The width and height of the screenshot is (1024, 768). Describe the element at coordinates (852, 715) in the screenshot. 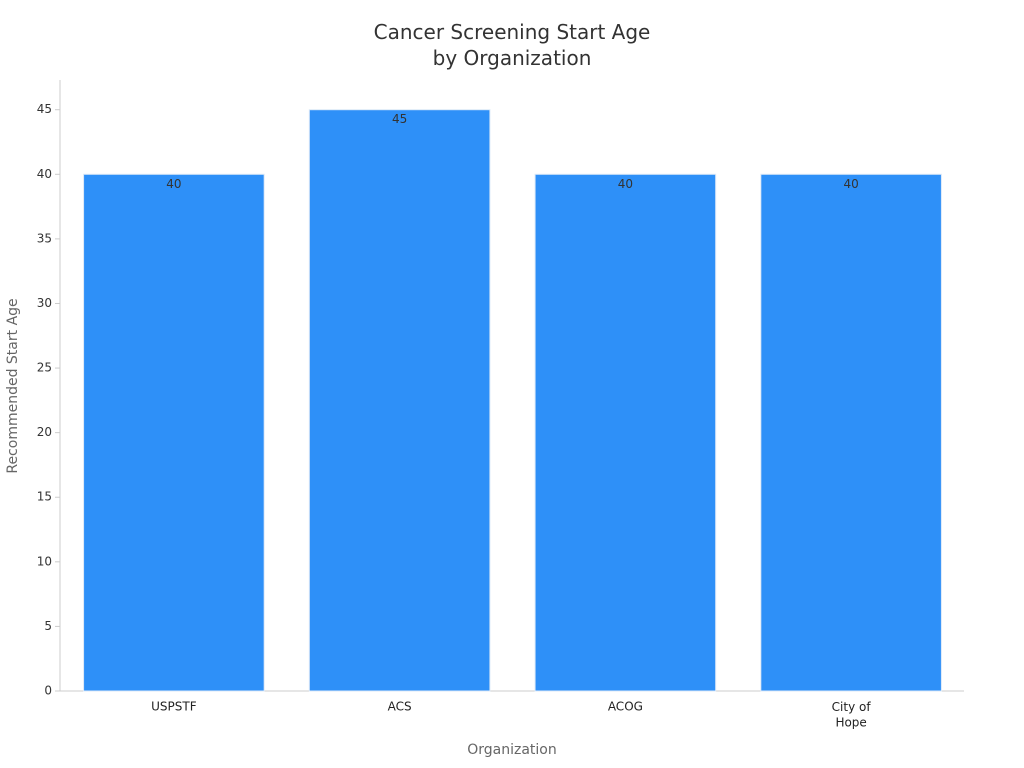

I see `x-tick-label: City of Hope` at that location.